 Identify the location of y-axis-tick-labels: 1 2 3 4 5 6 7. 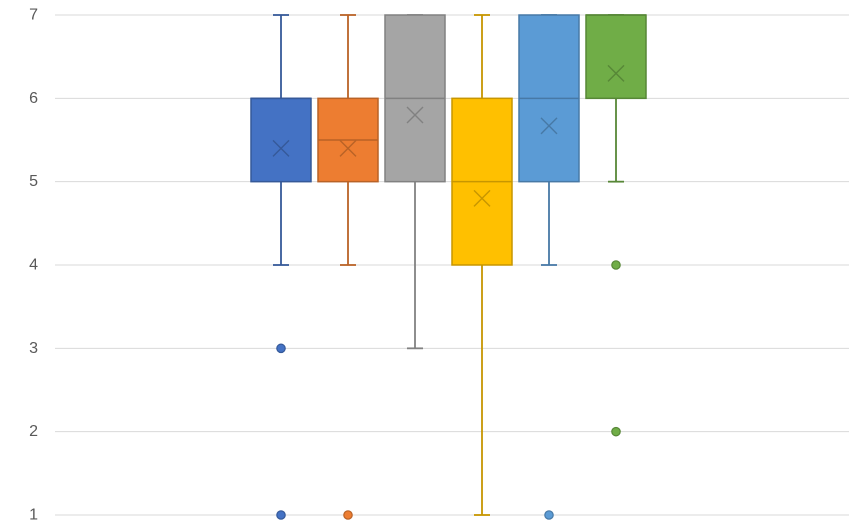
(33, 265).